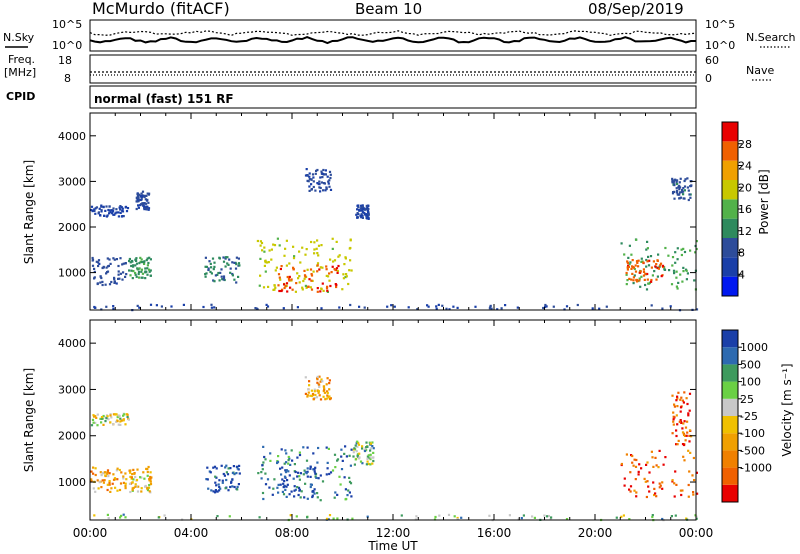  Describe the element at coordinates (752, 450) in the screenshot. I see `velocity-colorbar-tick: -500` at that location.